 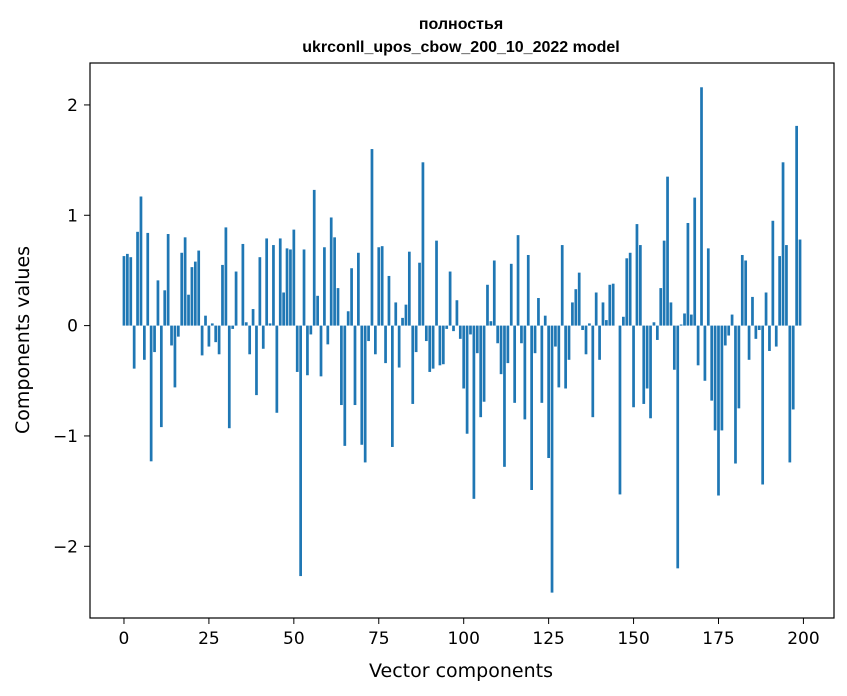 What do you see at coordinates (803, 639) in the screenshot?
I see `x-tick-label: 200` at bounding box center [803, 639].